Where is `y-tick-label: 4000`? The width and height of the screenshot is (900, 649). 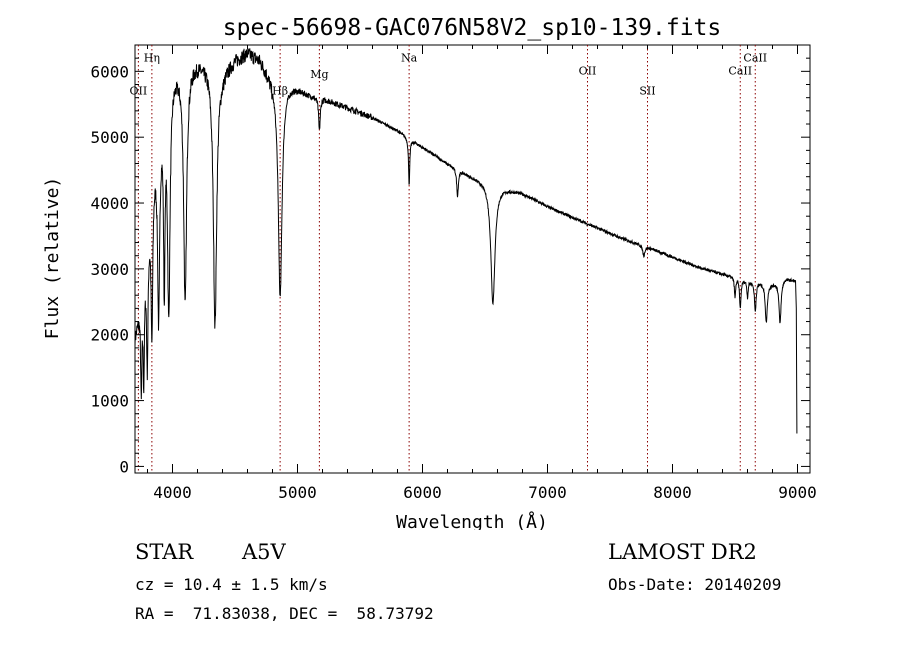
y-tick-label: 4000 is located at coordinates (109, 203).